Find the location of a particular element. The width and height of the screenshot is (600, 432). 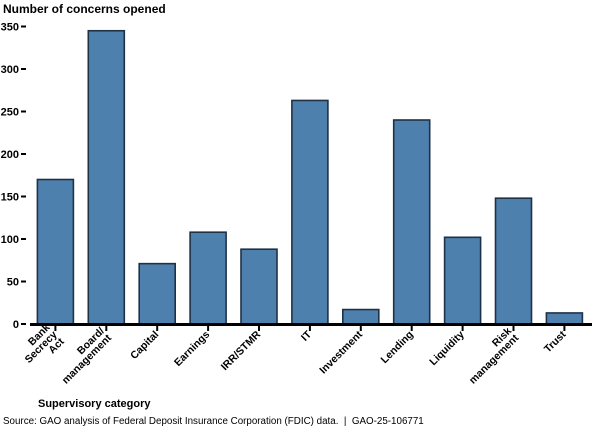

x-category-label: IT is located at coordinates (306, 335).